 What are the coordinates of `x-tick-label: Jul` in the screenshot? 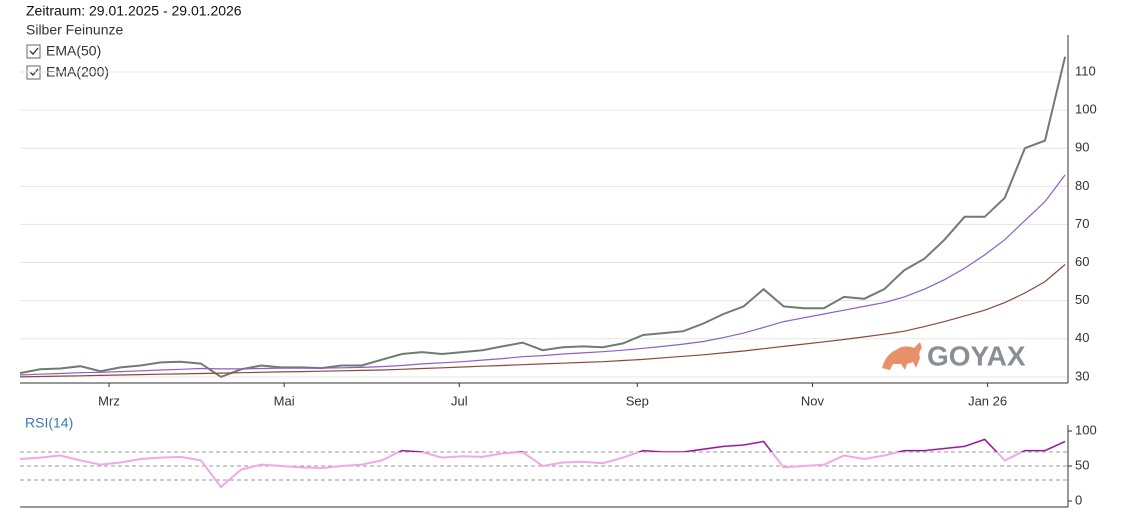 It's located at (459, 400).